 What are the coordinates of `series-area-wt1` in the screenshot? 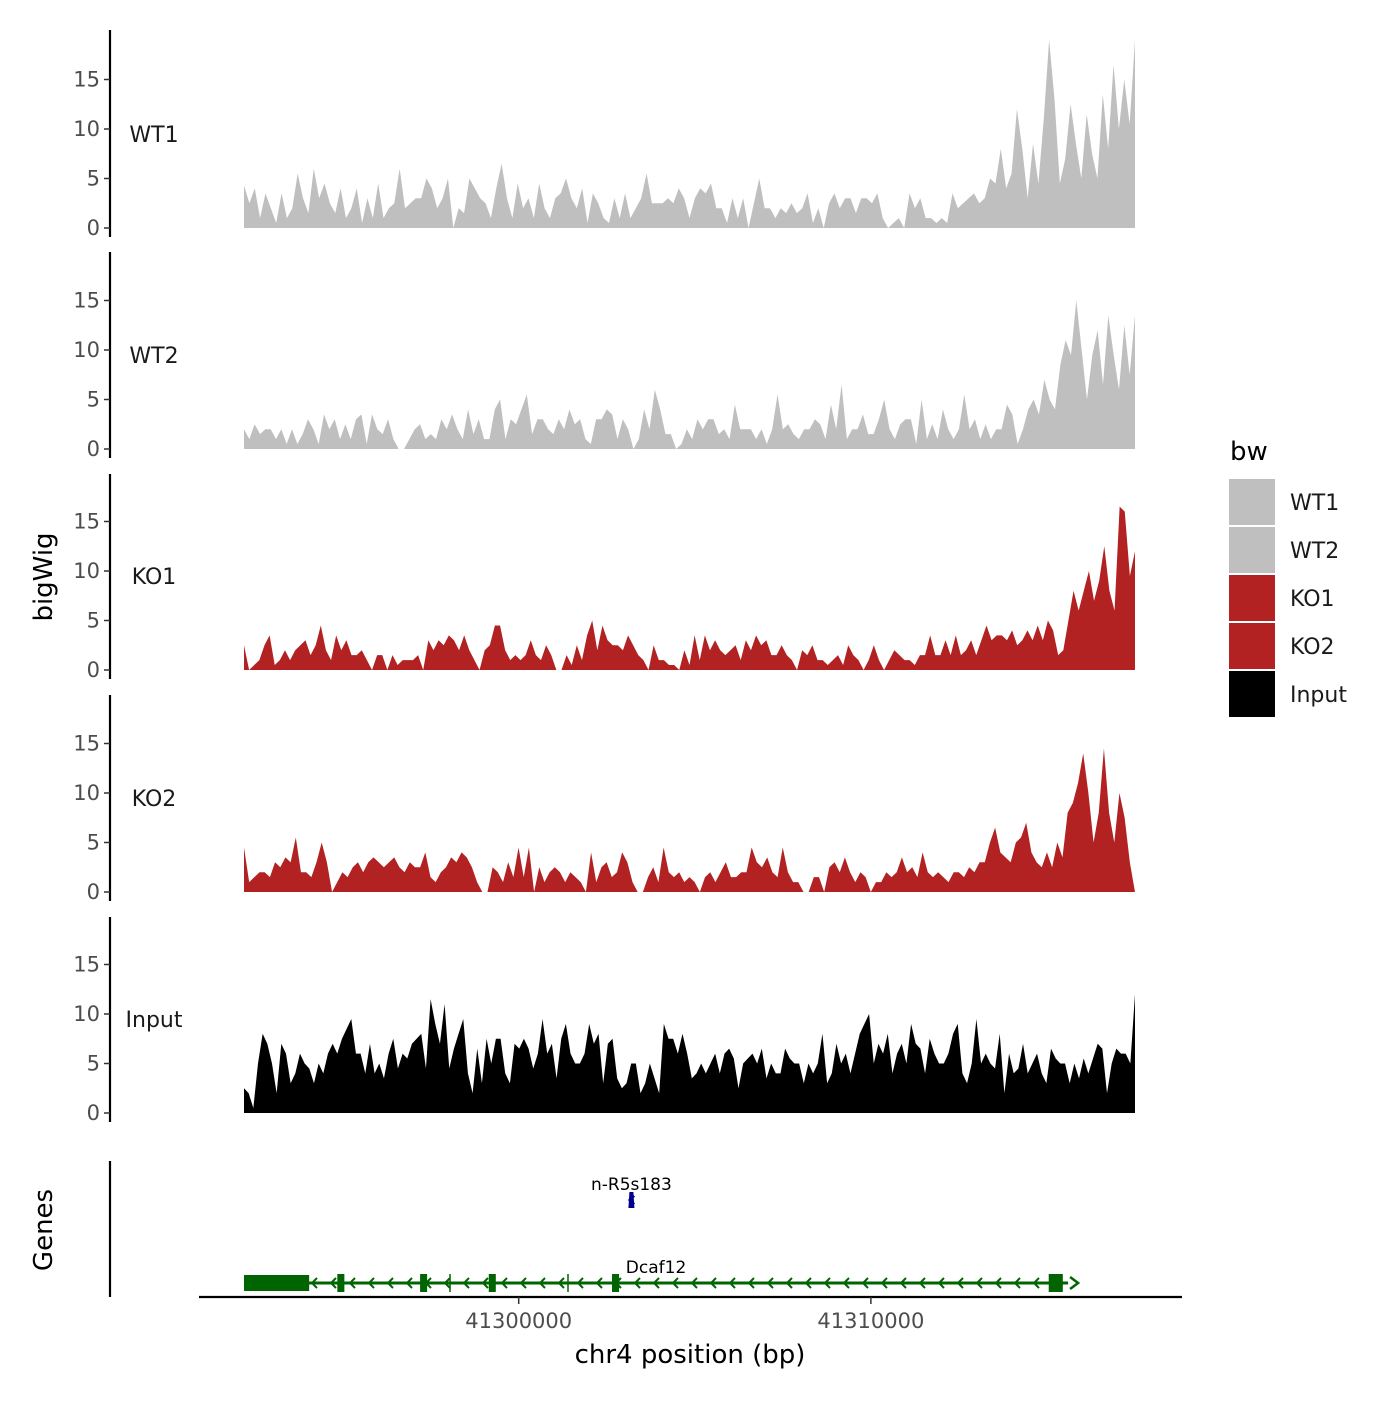 It's located at (689, 134).